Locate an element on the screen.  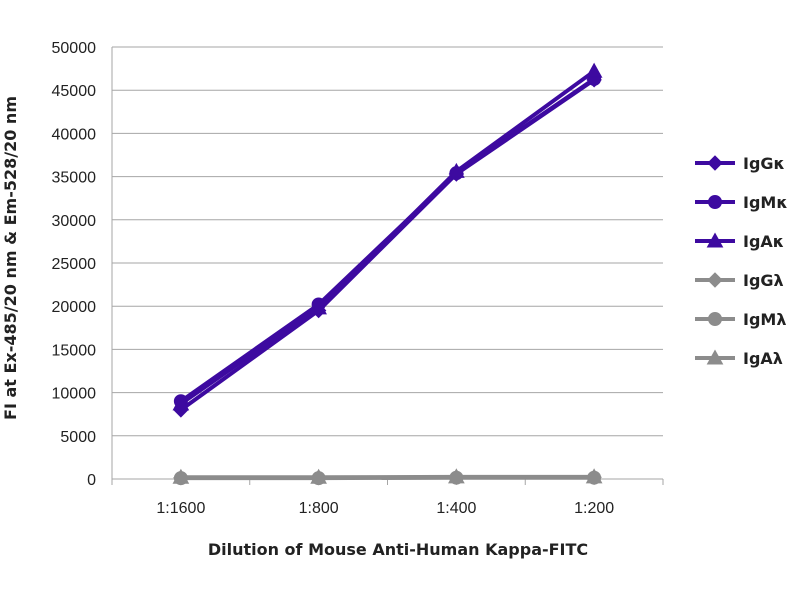
y-axis-title: FI at Ex-485/20 nm & Em-528/20 nm is located at coordinates (10, 258).